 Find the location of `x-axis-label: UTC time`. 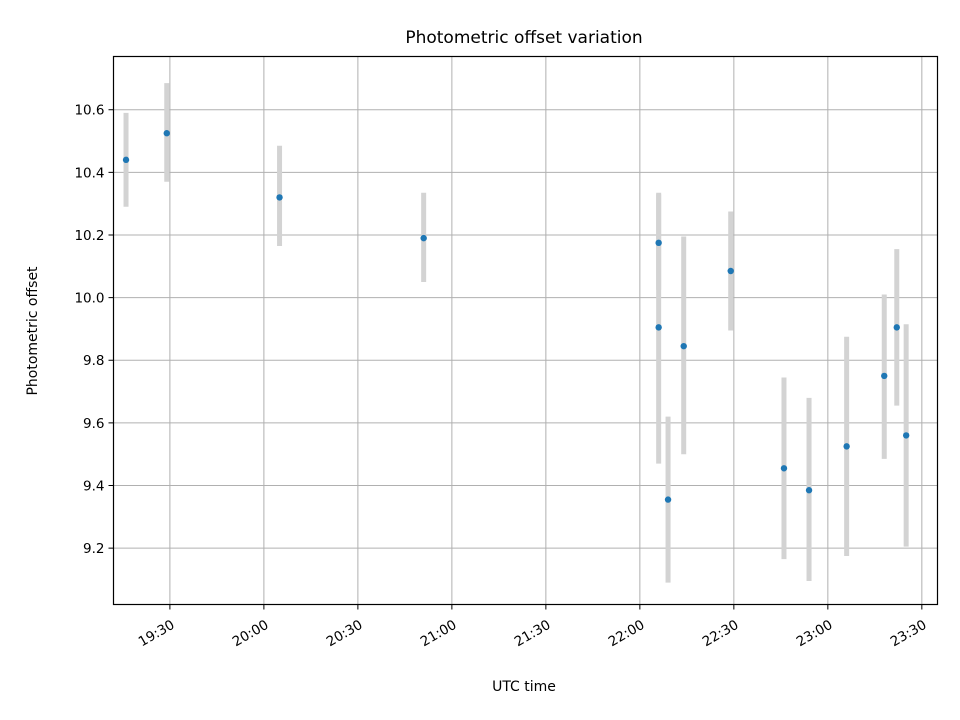

x-axis-label: UTC time is located at coordinates (524, 687).